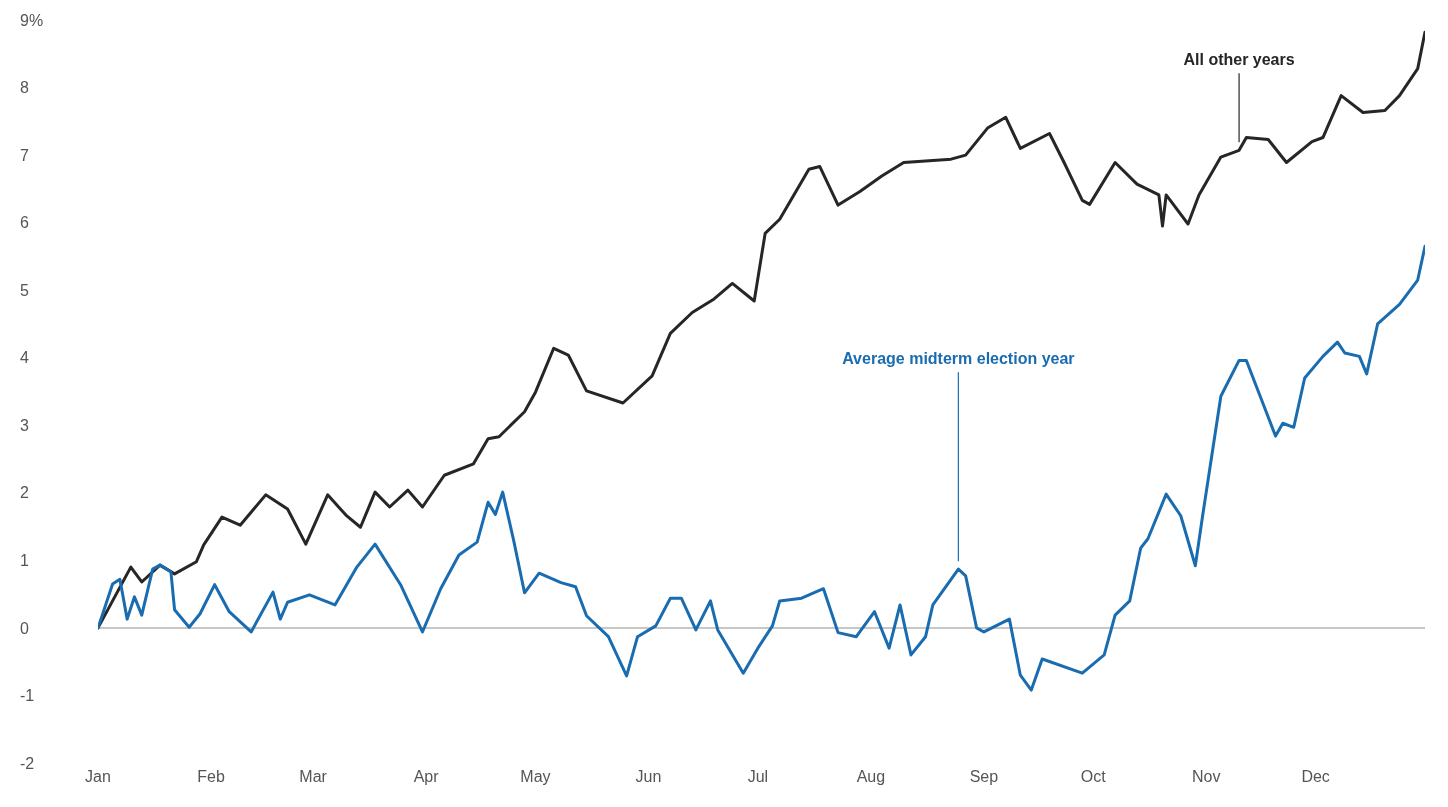 Image resolution: width=1448 pixels, height=807 pixels. What do you see at coordinates (1315, 777) in the screenshot?
I see `x-tick-label: Dec` at bounding box center [1315, 777].